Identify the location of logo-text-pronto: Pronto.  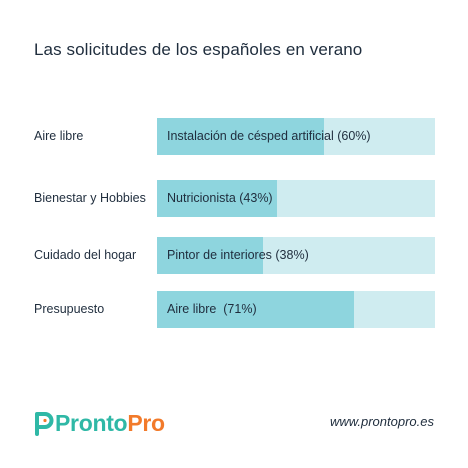
(91, 422).